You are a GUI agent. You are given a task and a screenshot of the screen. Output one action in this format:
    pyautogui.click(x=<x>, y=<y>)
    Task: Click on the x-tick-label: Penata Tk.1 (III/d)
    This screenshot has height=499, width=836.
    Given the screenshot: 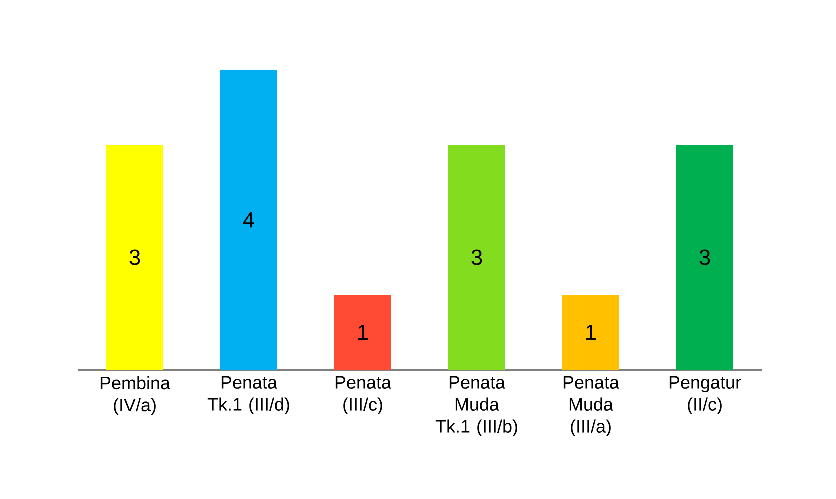 What is the action you would take?
    pyautogui.click(x=249, y=395)
    